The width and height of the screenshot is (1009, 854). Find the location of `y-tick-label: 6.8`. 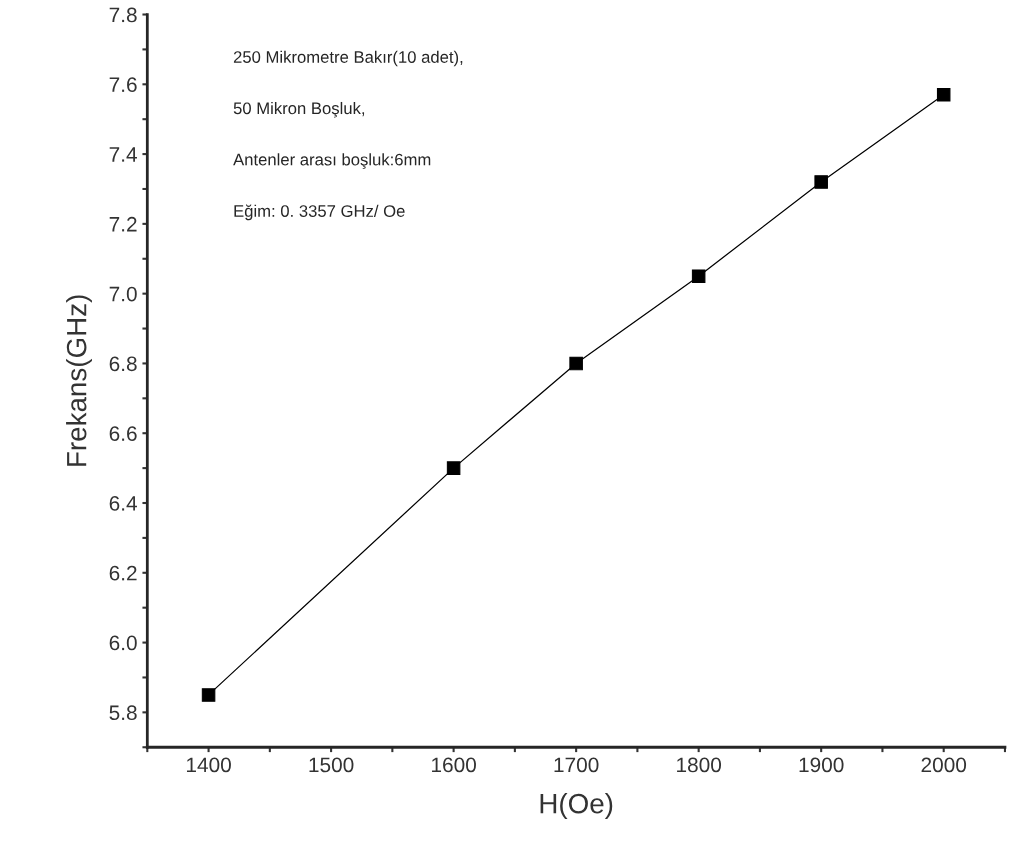

y-tick-label: 6.8 is located at coordinates (123, 364).